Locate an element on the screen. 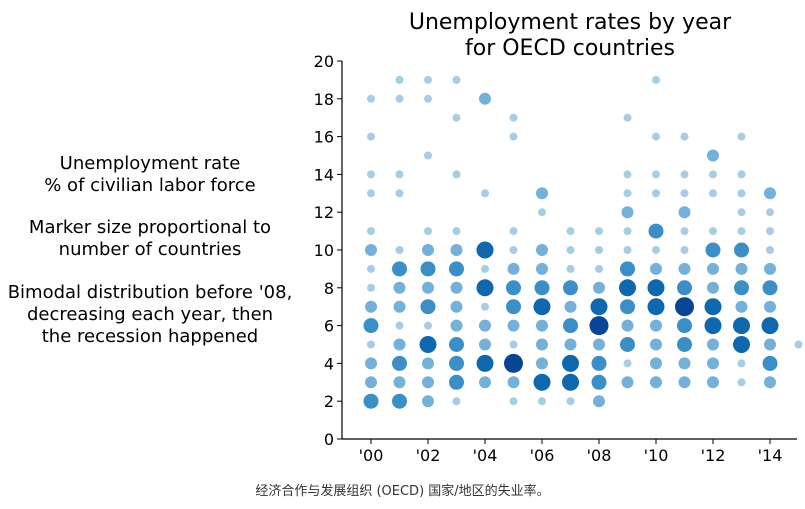  x-tick-label: '14 is located at coordinates (770, 455).